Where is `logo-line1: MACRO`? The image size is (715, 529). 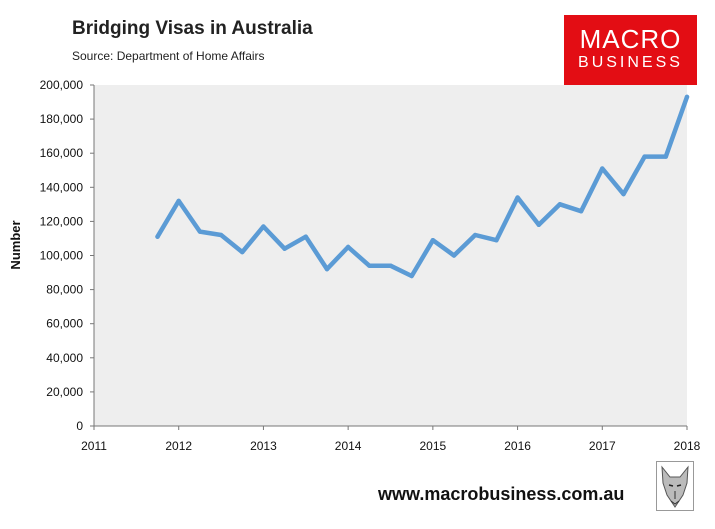
logo-line1: MACRO is located at coordinates (630, 39).